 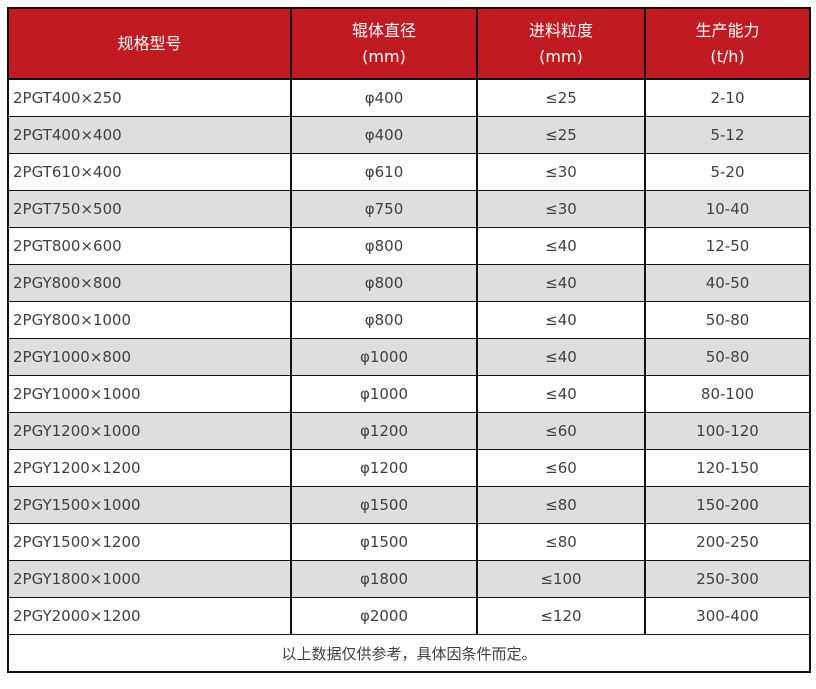 I want to click on model-cell: 2PGY1000×1000, so click(x=149, y=394).